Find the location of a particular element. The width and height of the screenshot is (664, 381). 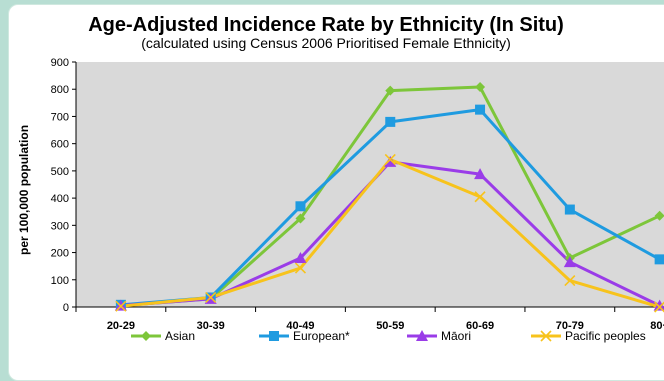

y-tick-label: 200 is located at coordinates (60, 254).